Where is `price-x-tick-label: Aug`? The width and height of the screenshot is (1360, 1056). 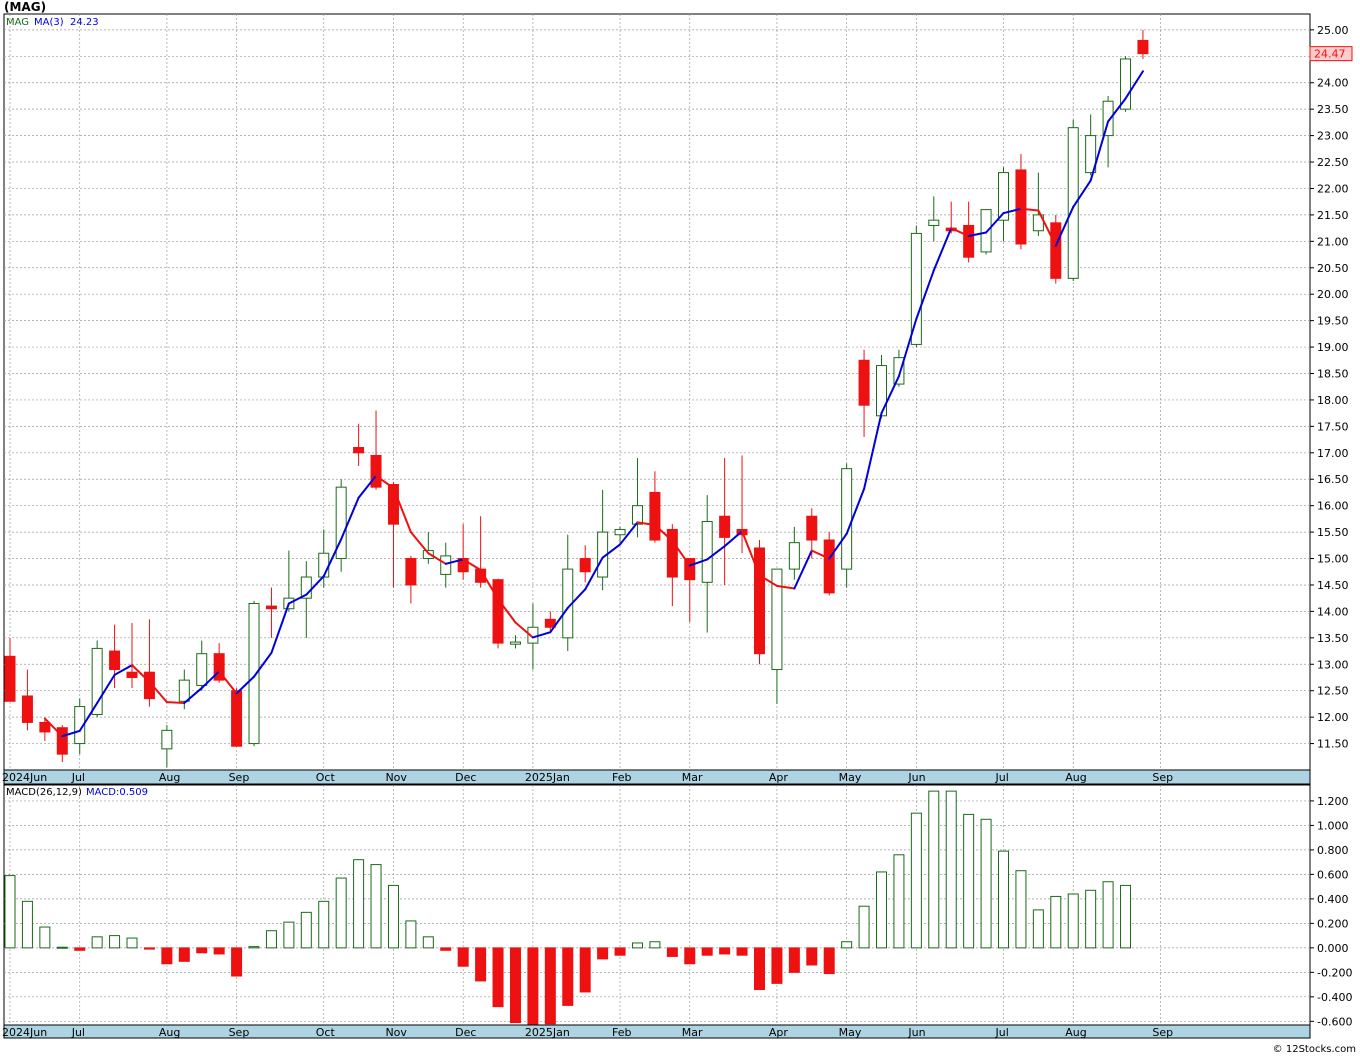
price-x-tick-label: Aug is located at coordinates (1075, 777).